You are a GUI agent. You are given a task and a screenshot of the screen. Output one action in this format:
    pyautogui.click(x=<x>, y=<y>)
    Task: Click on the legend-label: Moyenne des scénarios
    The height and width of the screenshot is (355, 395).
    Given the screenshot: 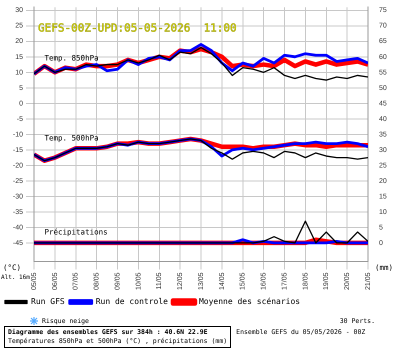 What is the action you would take?
    pyautogui.click(x=249, y=301)
    